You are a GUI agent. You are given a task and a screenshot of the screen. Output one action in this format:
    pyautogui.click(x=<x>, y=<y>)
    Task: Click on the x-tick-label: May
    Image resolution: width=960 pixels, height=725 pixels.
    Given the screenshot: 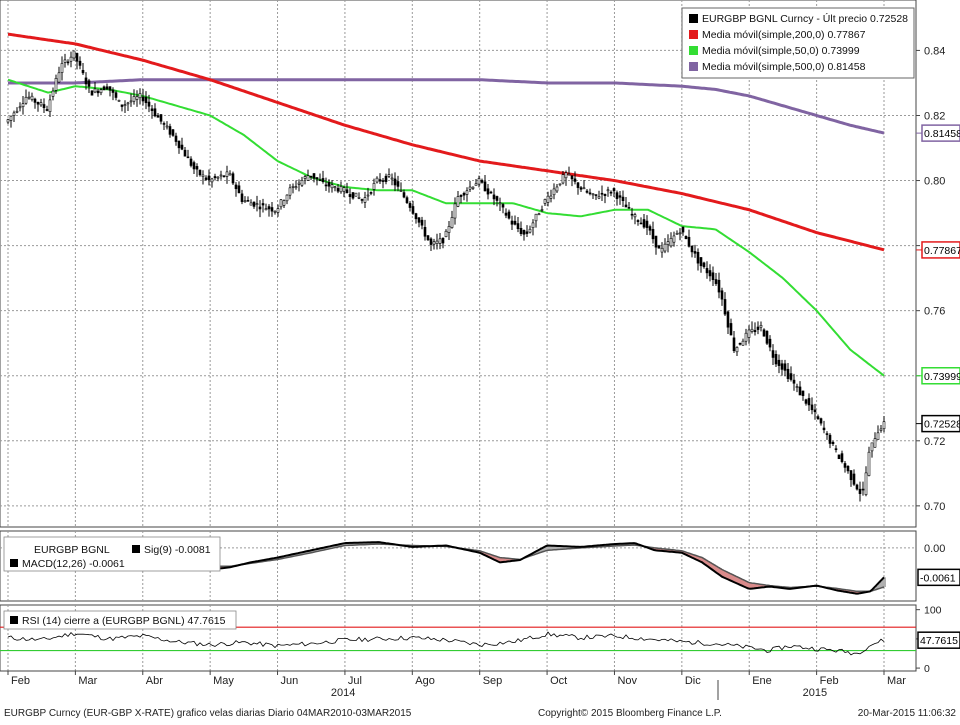 What is the action you would take?
    pyautogui.click(x=223, y=681)
    